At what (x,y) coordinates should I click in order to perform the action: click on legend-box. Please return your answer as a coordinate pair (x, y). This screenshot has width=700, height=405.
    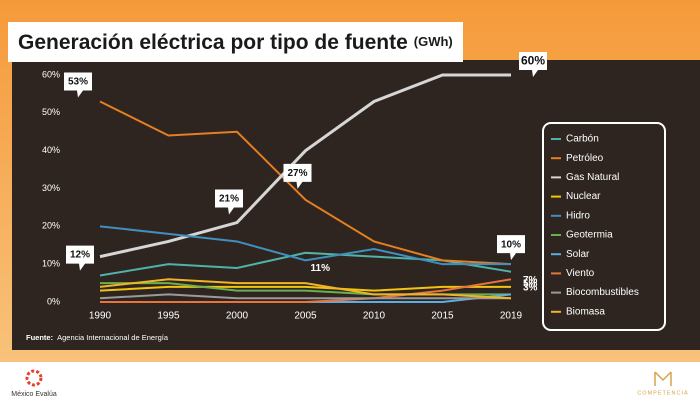
    Looking at the image, I should click on (604, 226).